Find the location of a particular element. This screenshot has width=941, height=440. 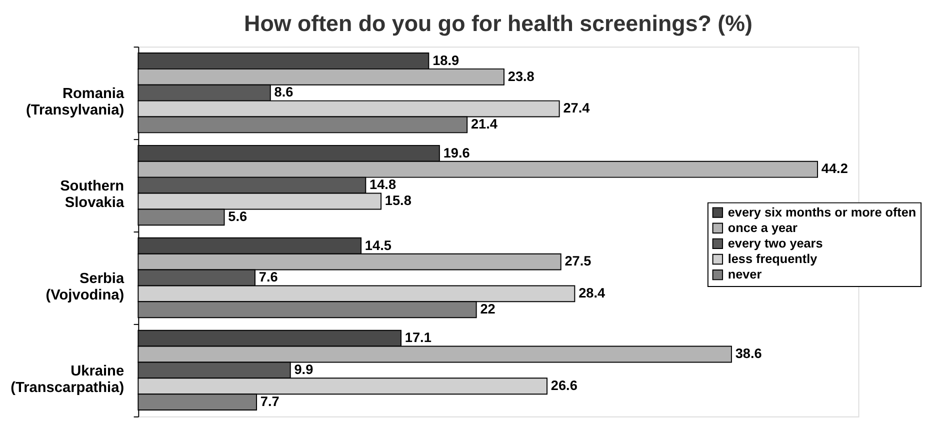

y-tick-label: Ukraine (Transcarpathia) is located at coordinates (67, 380).